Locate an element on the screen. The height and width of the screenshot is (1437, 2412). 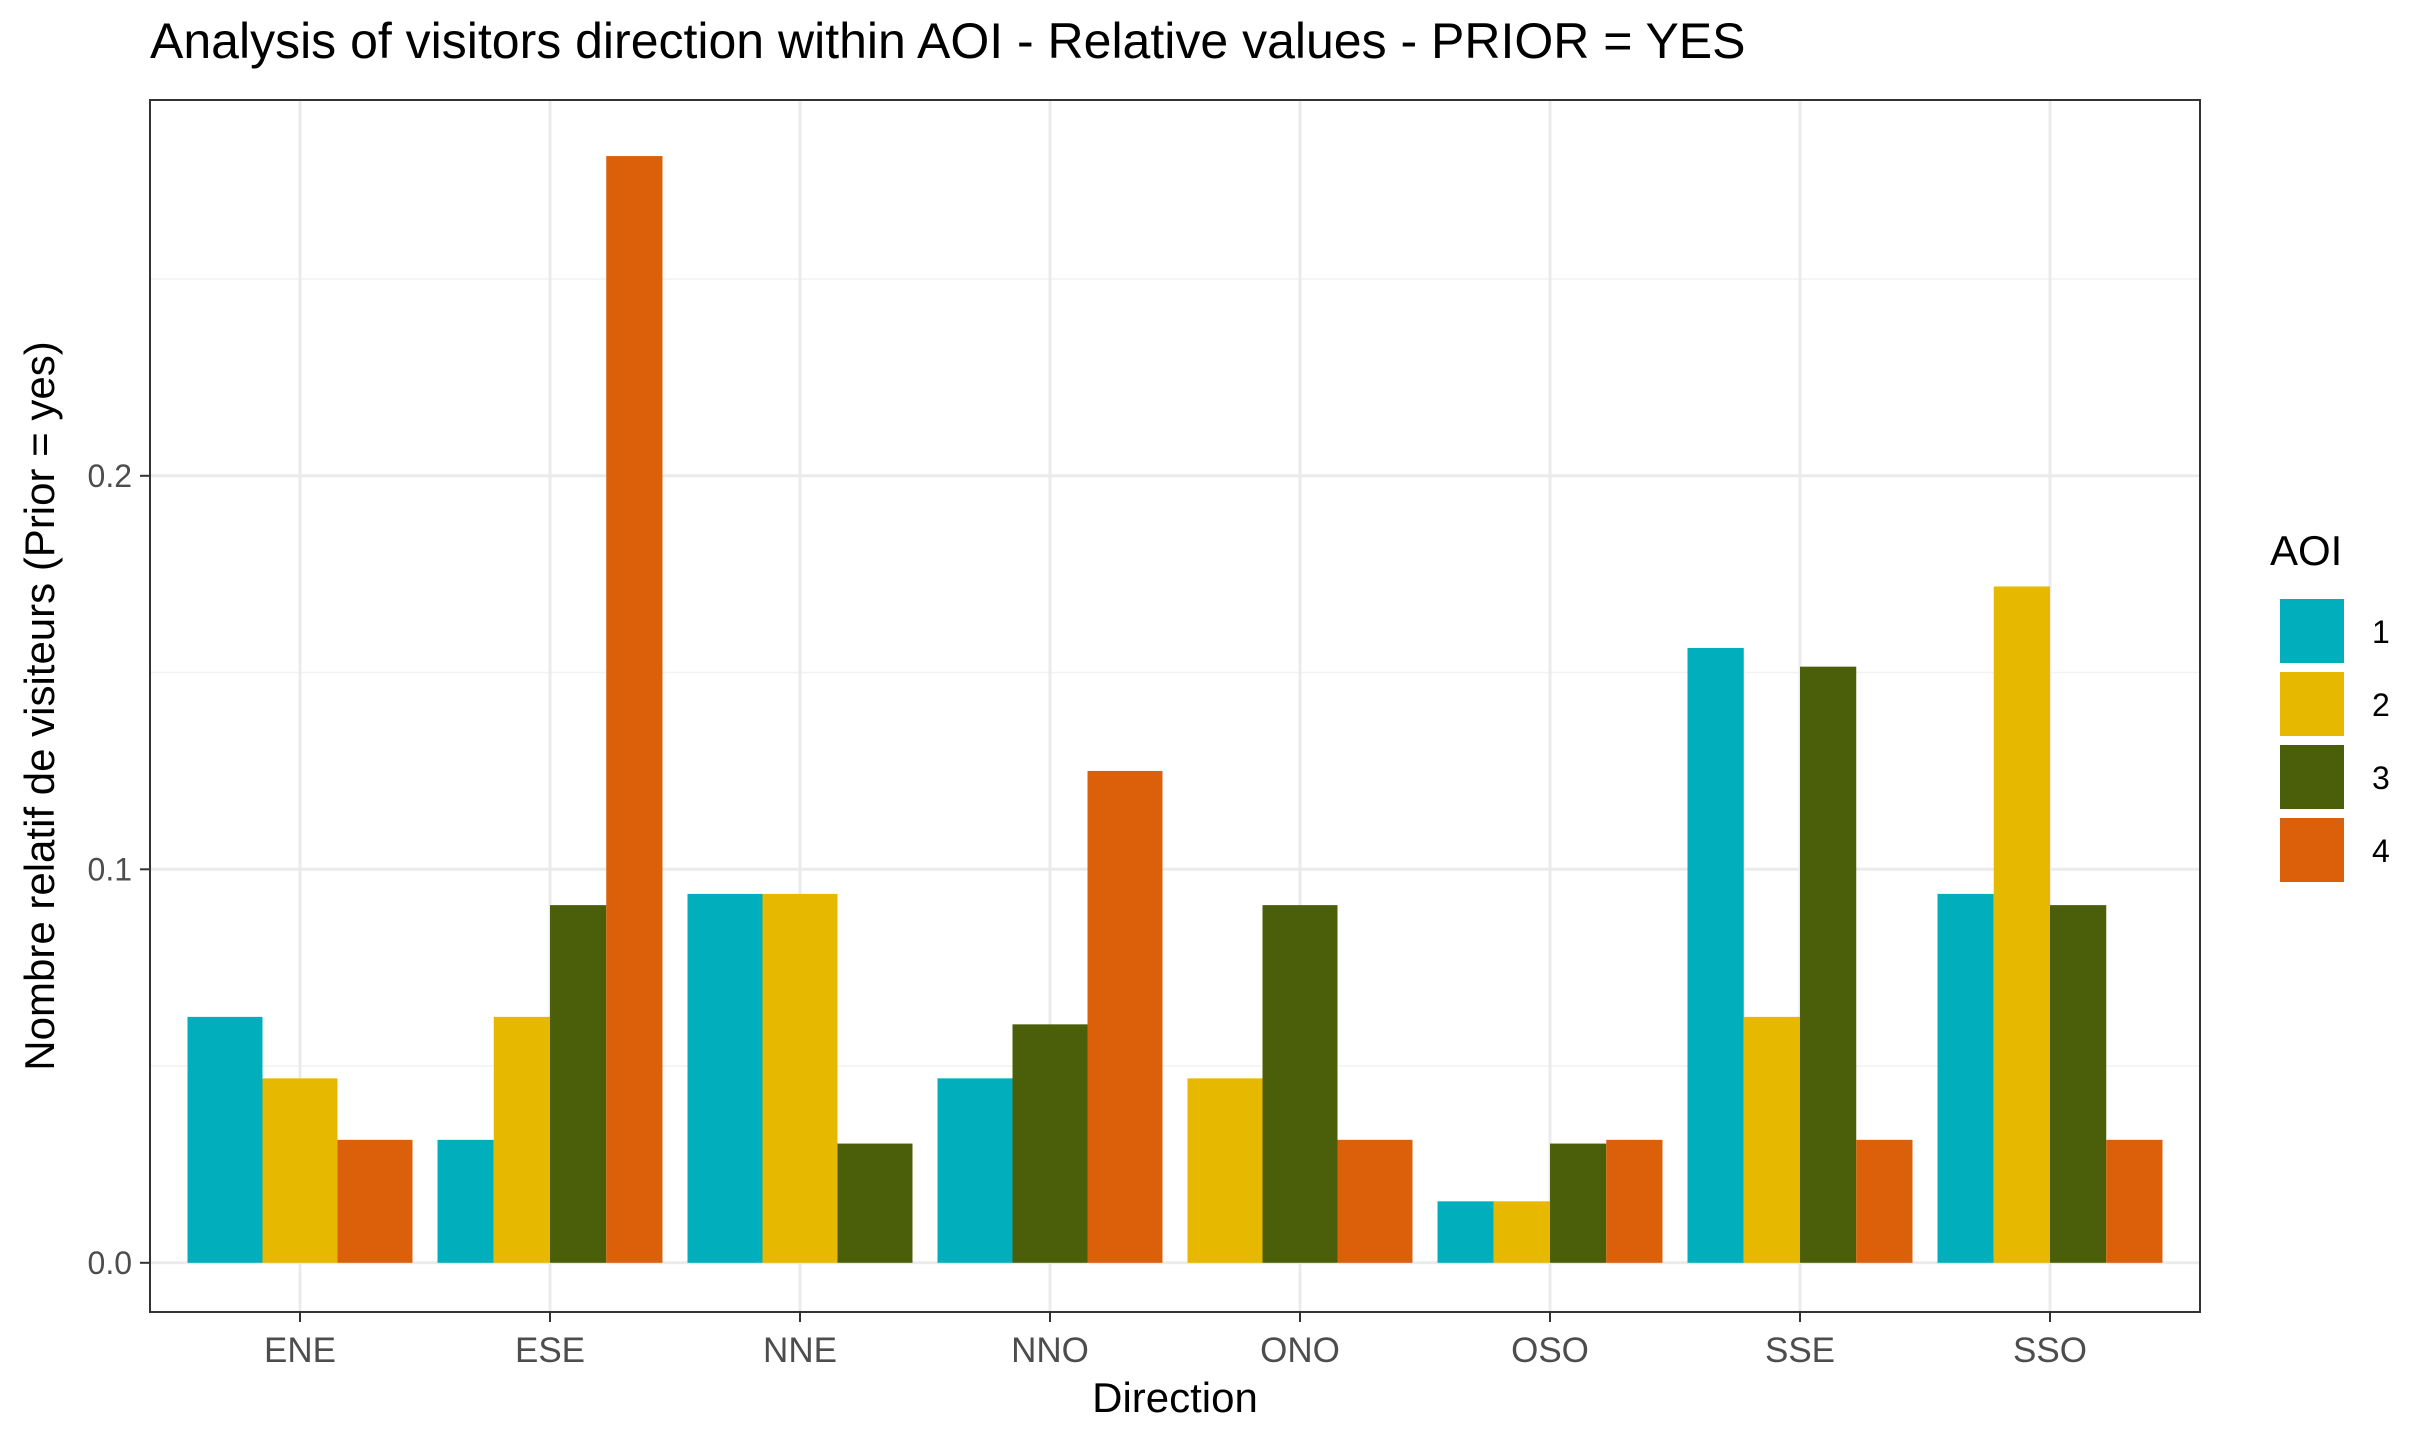
legend-label: 4 is located at coordinates (2381, 851).